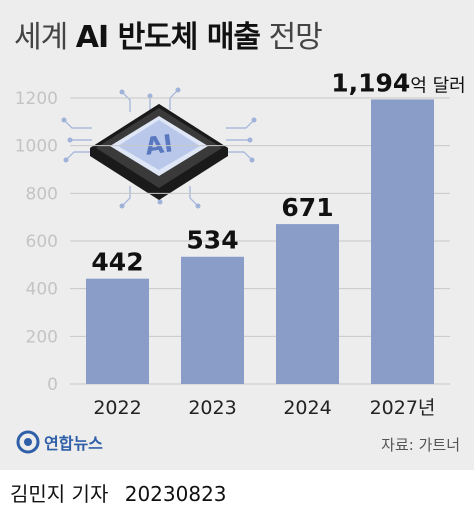  I want to click on x-tick-label: 2024, so click(307, 408).